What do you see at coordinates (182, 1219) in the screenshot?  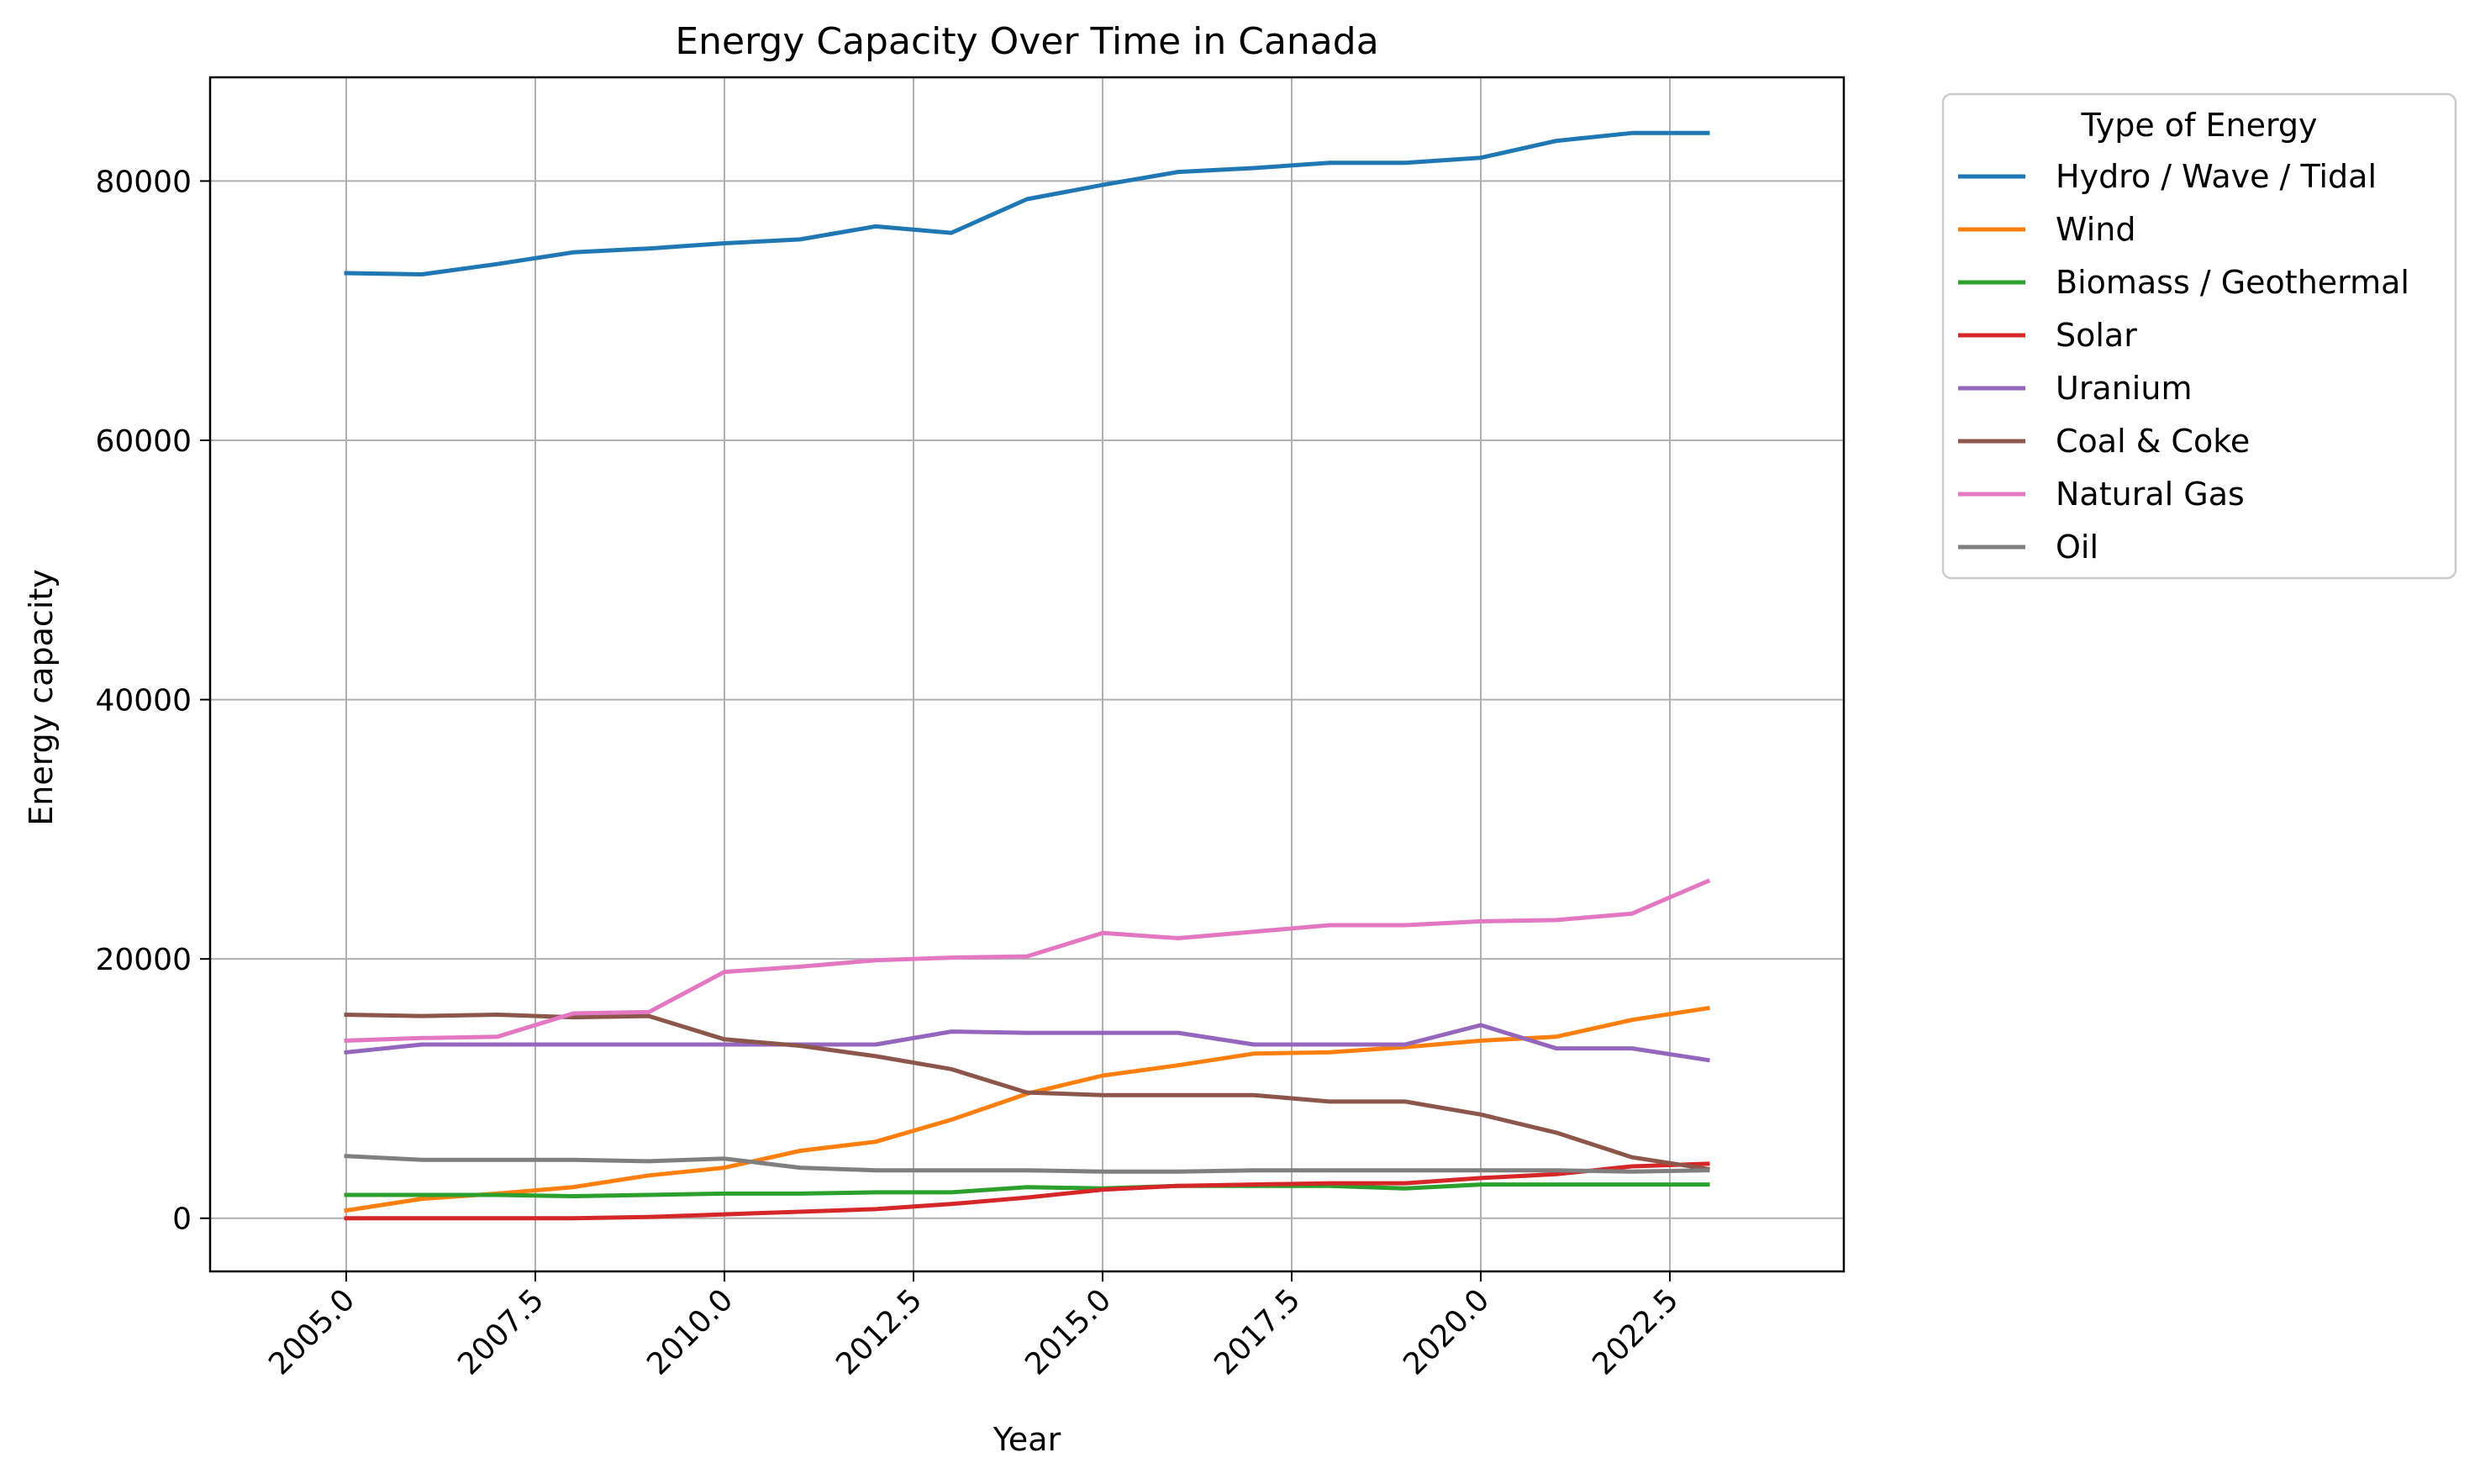 I see `y-tick-label: 0` at bounding box center [182, 1219].